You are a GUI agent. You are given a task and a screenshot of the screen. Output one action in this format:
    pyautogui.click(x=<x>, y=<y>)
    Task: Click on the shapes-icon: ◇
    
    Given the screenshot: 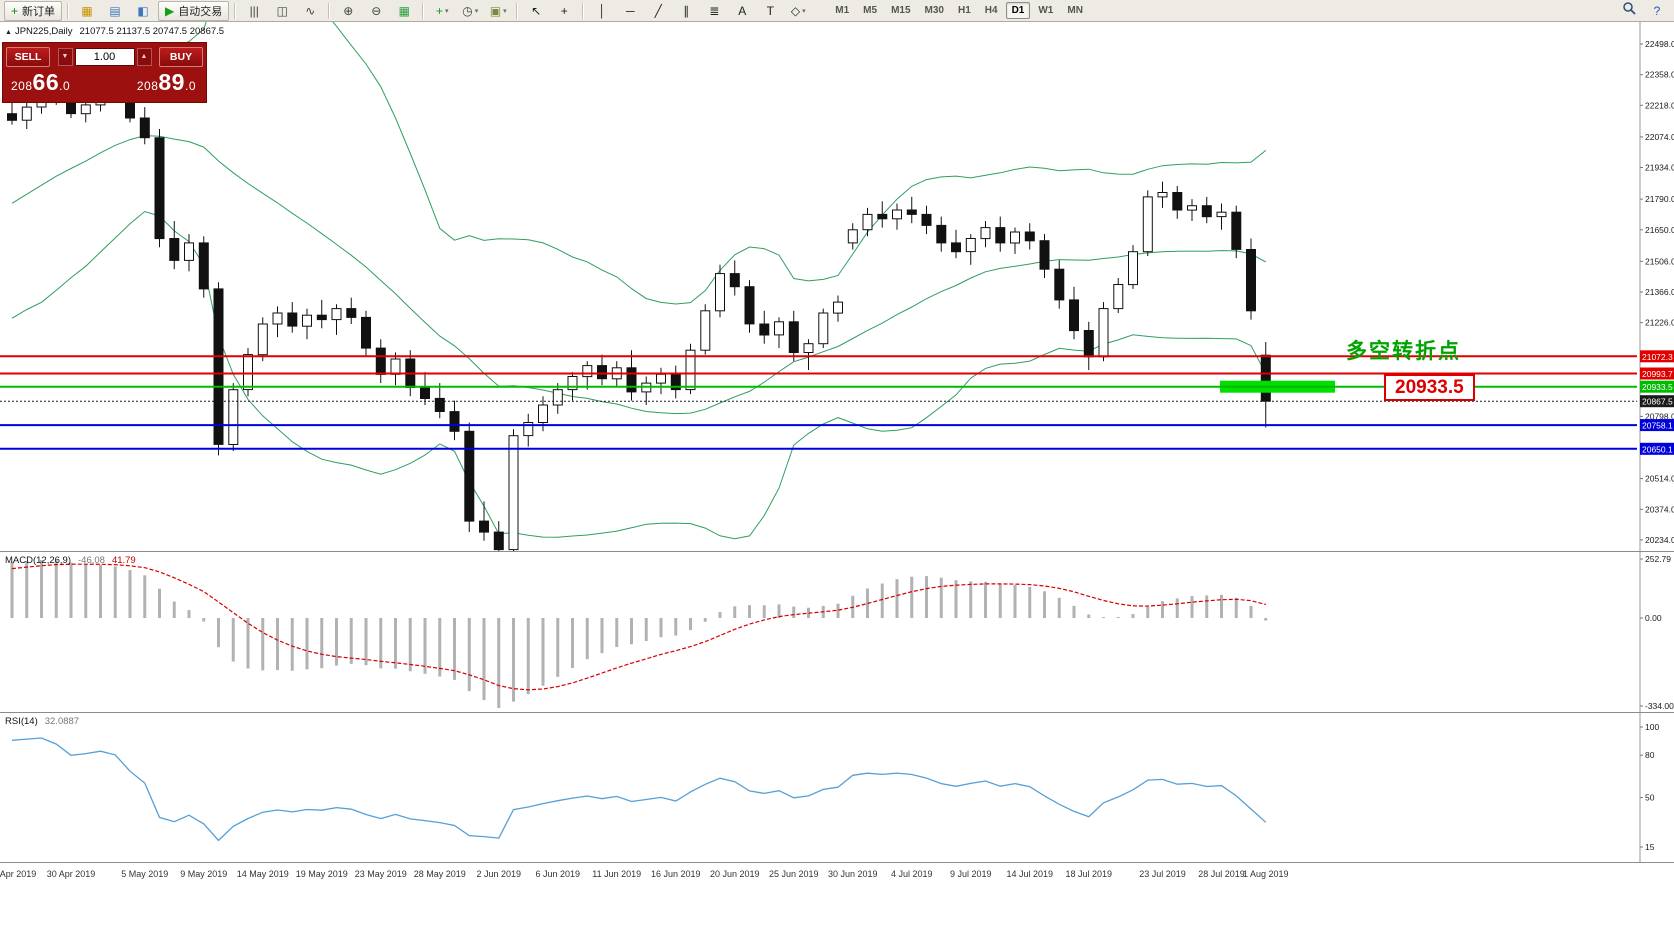 What is the action you would take?
    pyautogui.click(x=795, y=10)
    